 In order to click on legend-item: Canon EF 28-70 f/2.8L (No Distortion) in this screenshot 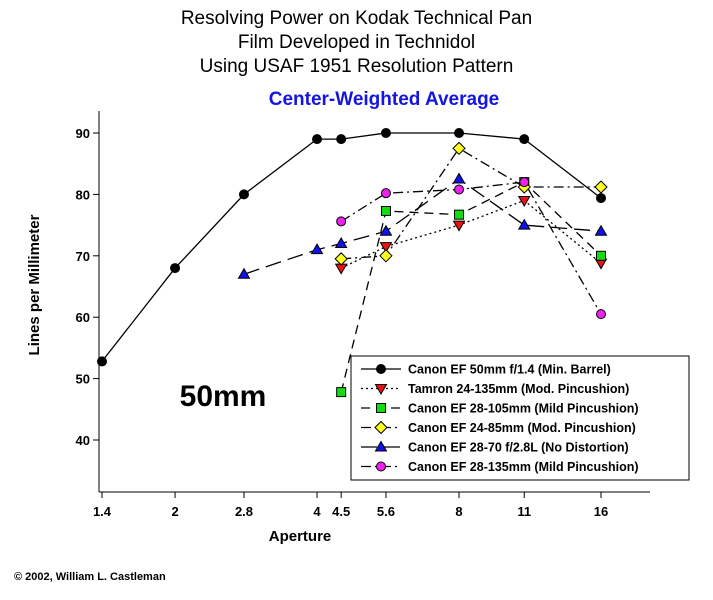, I will do `click(495, 448)`.